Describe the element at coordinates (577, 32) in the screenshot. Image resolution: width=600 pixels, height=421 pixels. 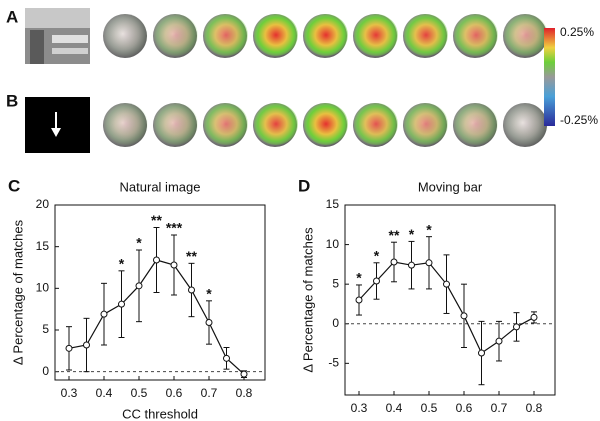
I see `colorbar-label: 0.25%` at that location.